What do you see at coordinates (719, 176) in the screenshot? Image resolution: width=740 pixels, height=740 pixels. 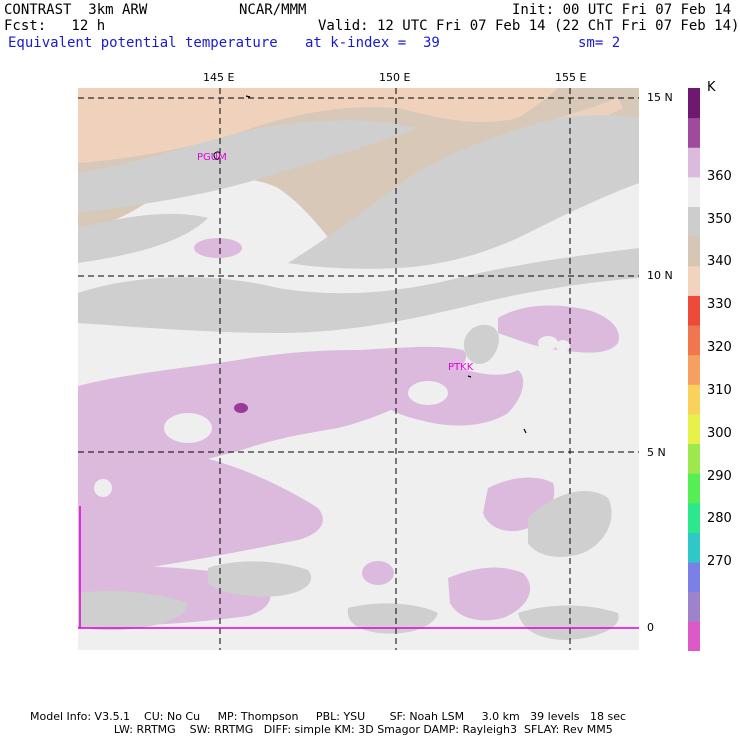 I see `colorbar-tick-label: 360` at bounding box center [719, 176].